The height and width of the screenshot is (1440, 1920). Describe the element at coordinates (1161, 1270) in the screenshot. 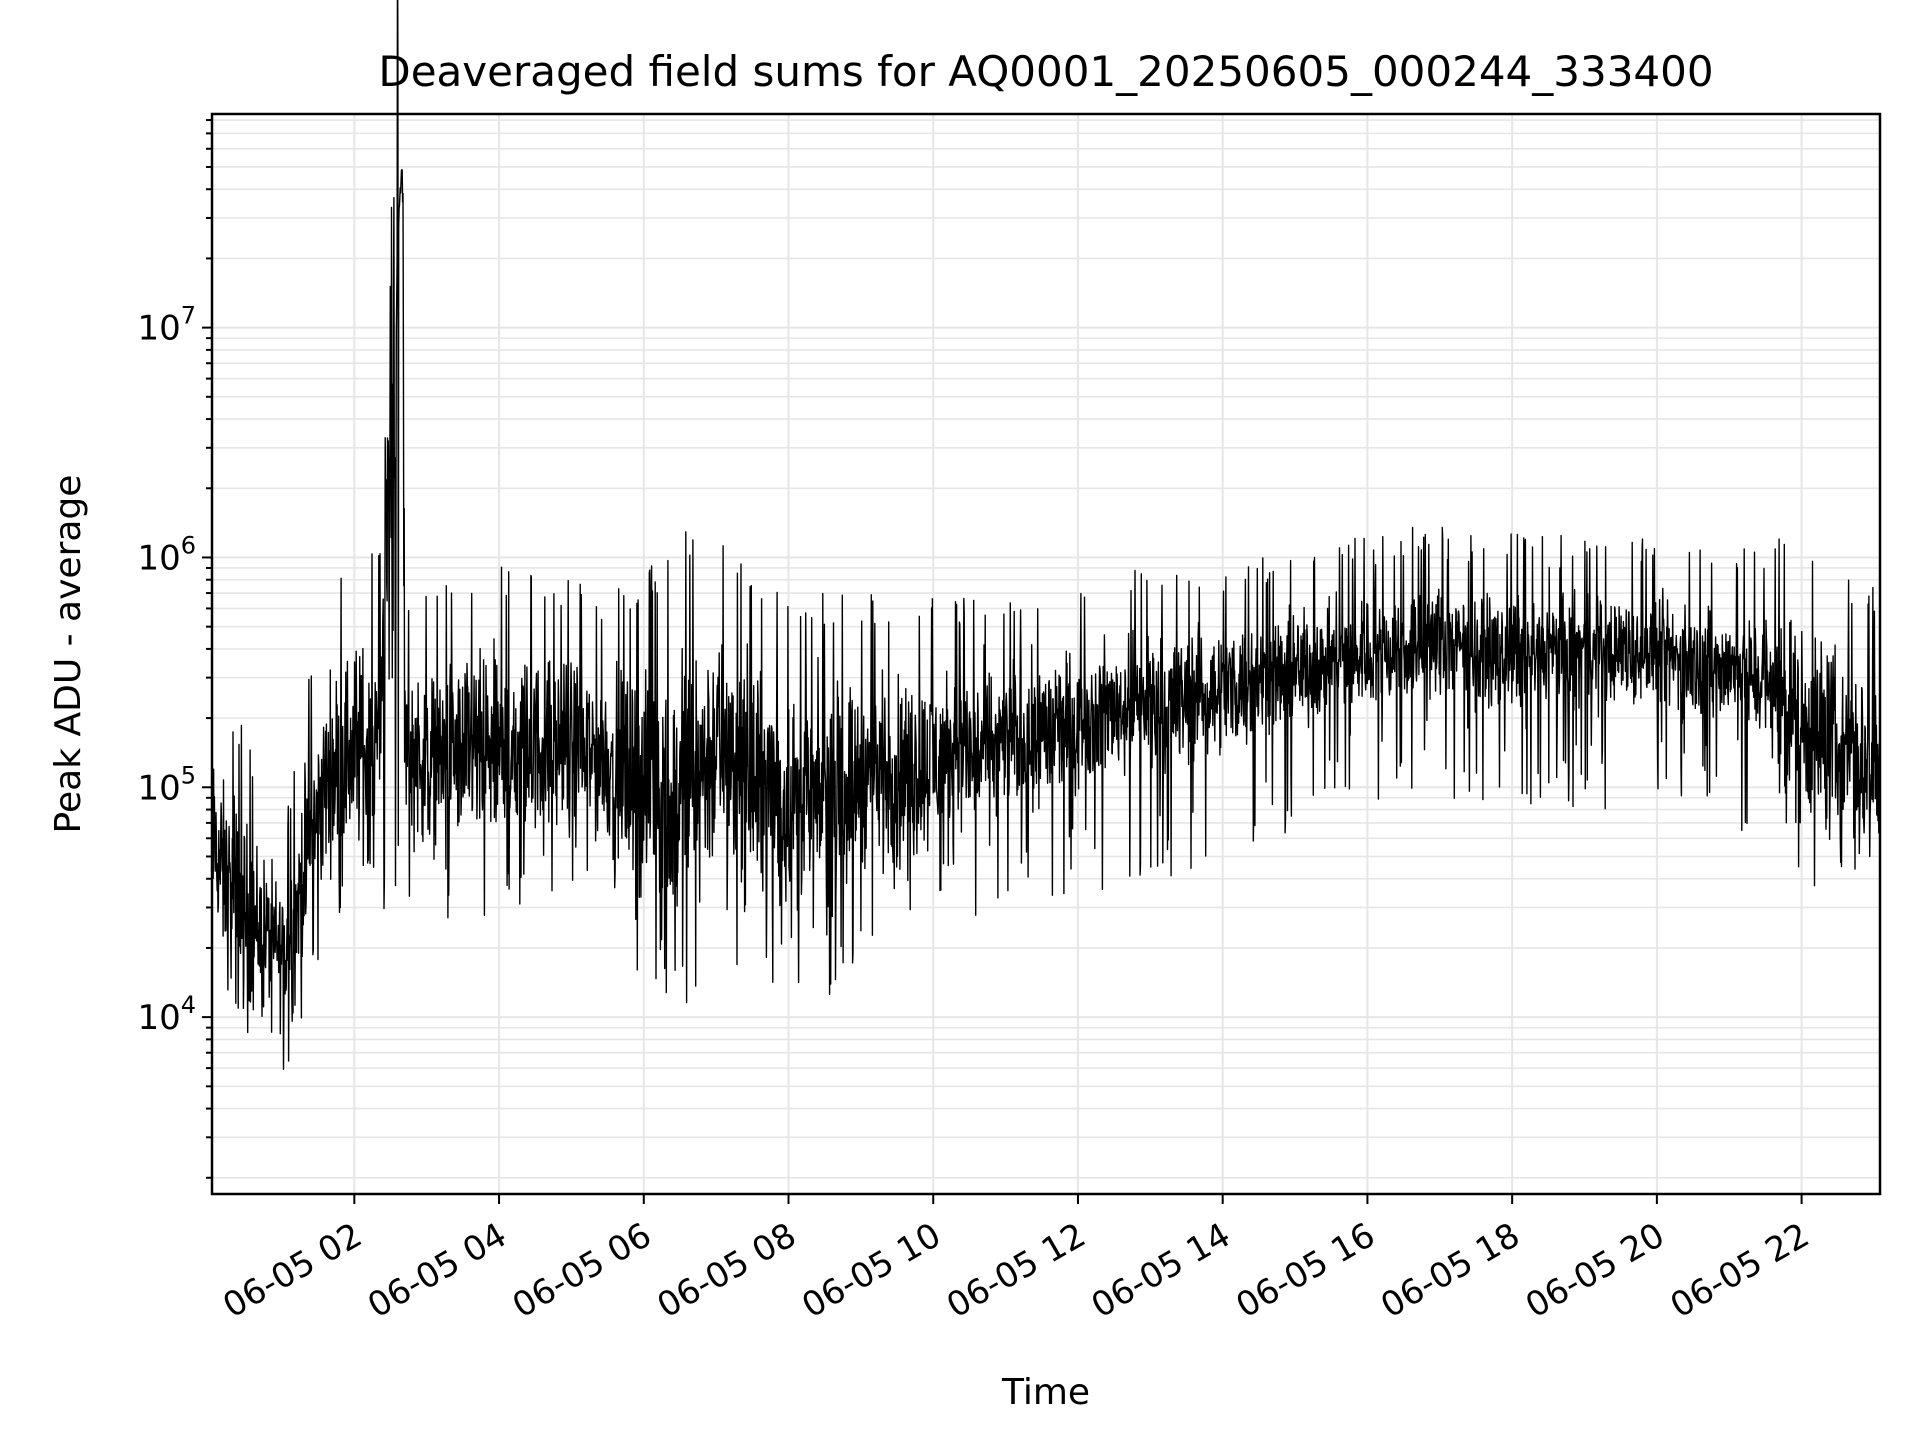

I see `x-tick-label: 06-05 14` at that location.